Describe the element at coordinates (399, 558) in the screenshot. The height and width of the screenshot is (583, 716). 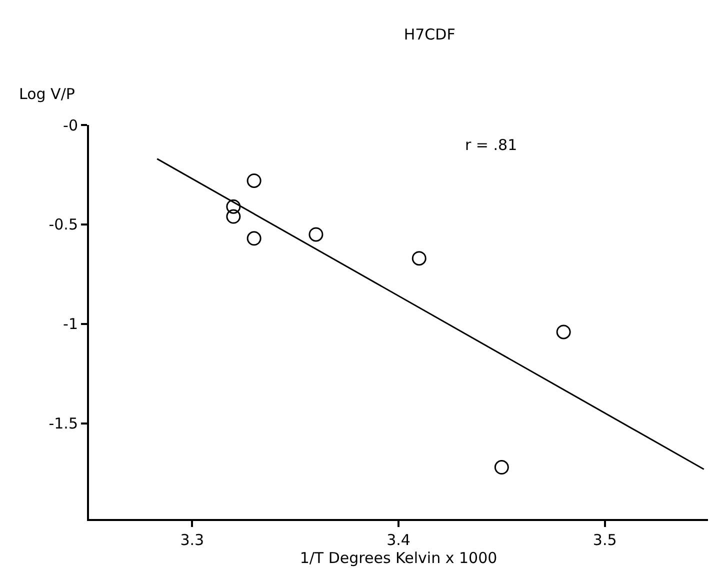
I see `x-axis-title: 1/T Degrees Kelvin x 1000` at that location.